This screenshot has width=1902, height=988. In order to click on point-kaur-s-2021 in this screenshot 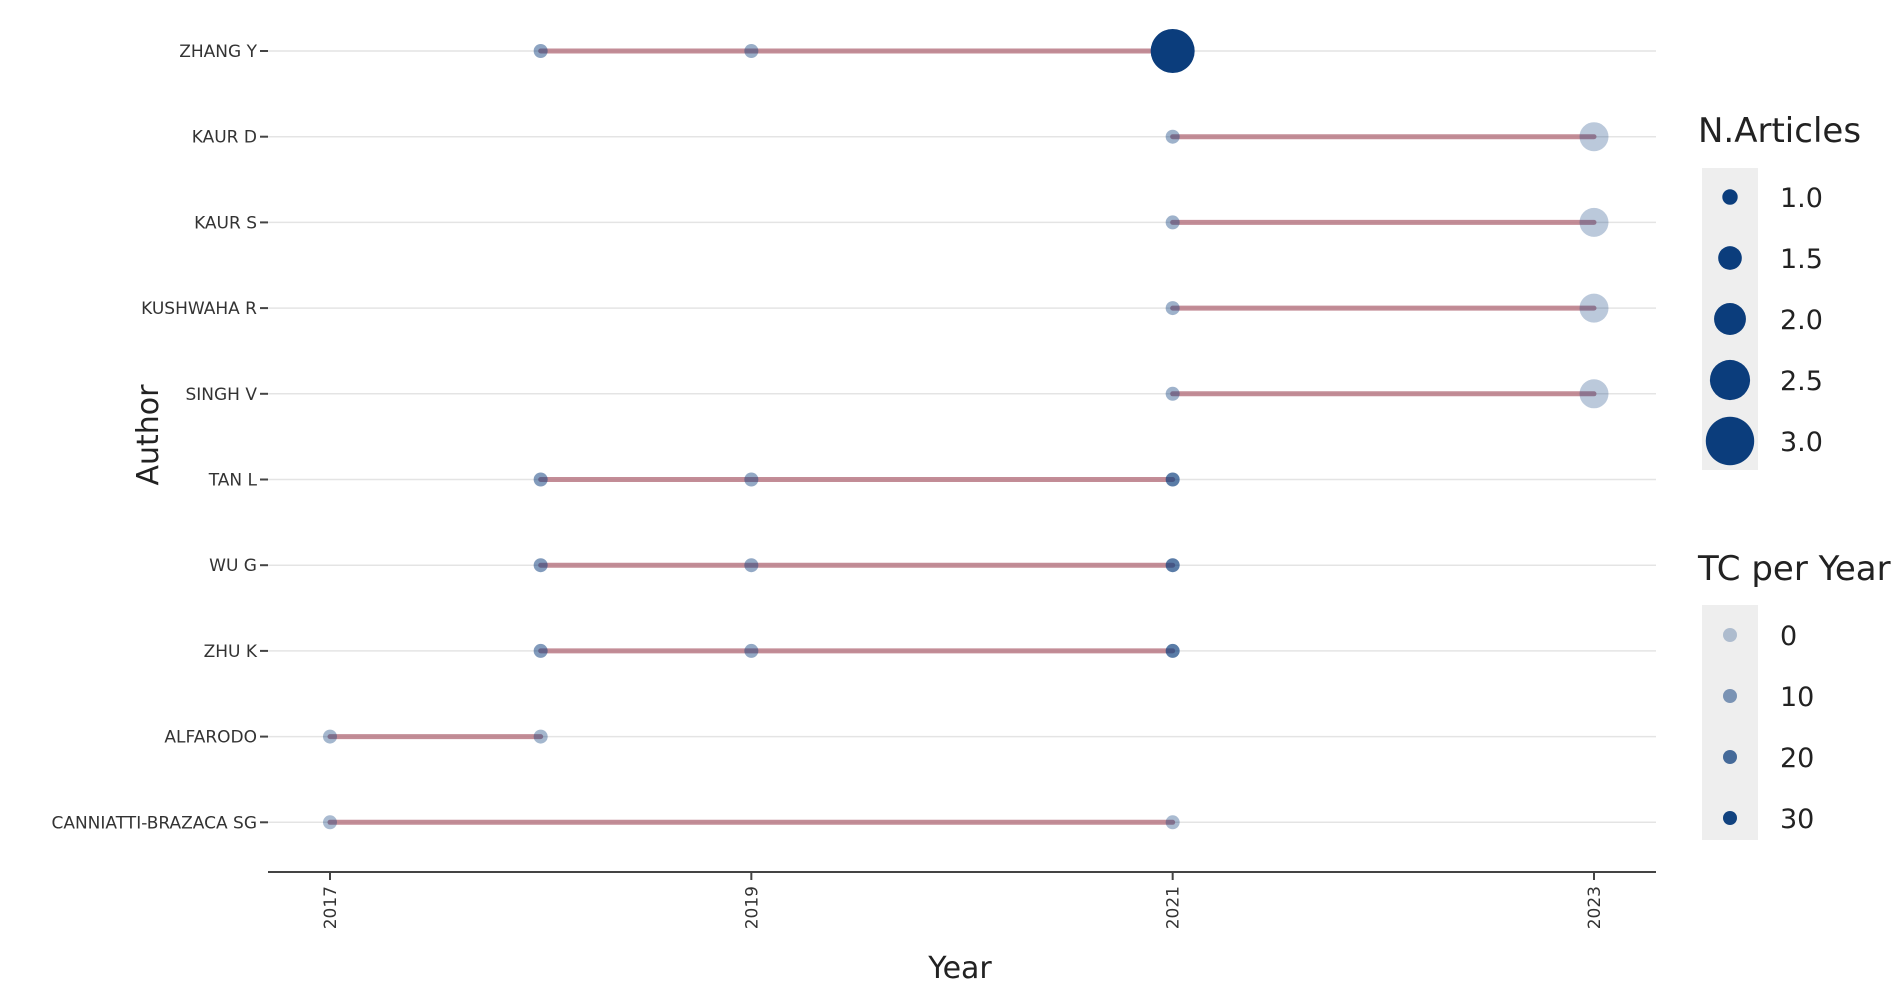, I will do `click(1172, 222)`.